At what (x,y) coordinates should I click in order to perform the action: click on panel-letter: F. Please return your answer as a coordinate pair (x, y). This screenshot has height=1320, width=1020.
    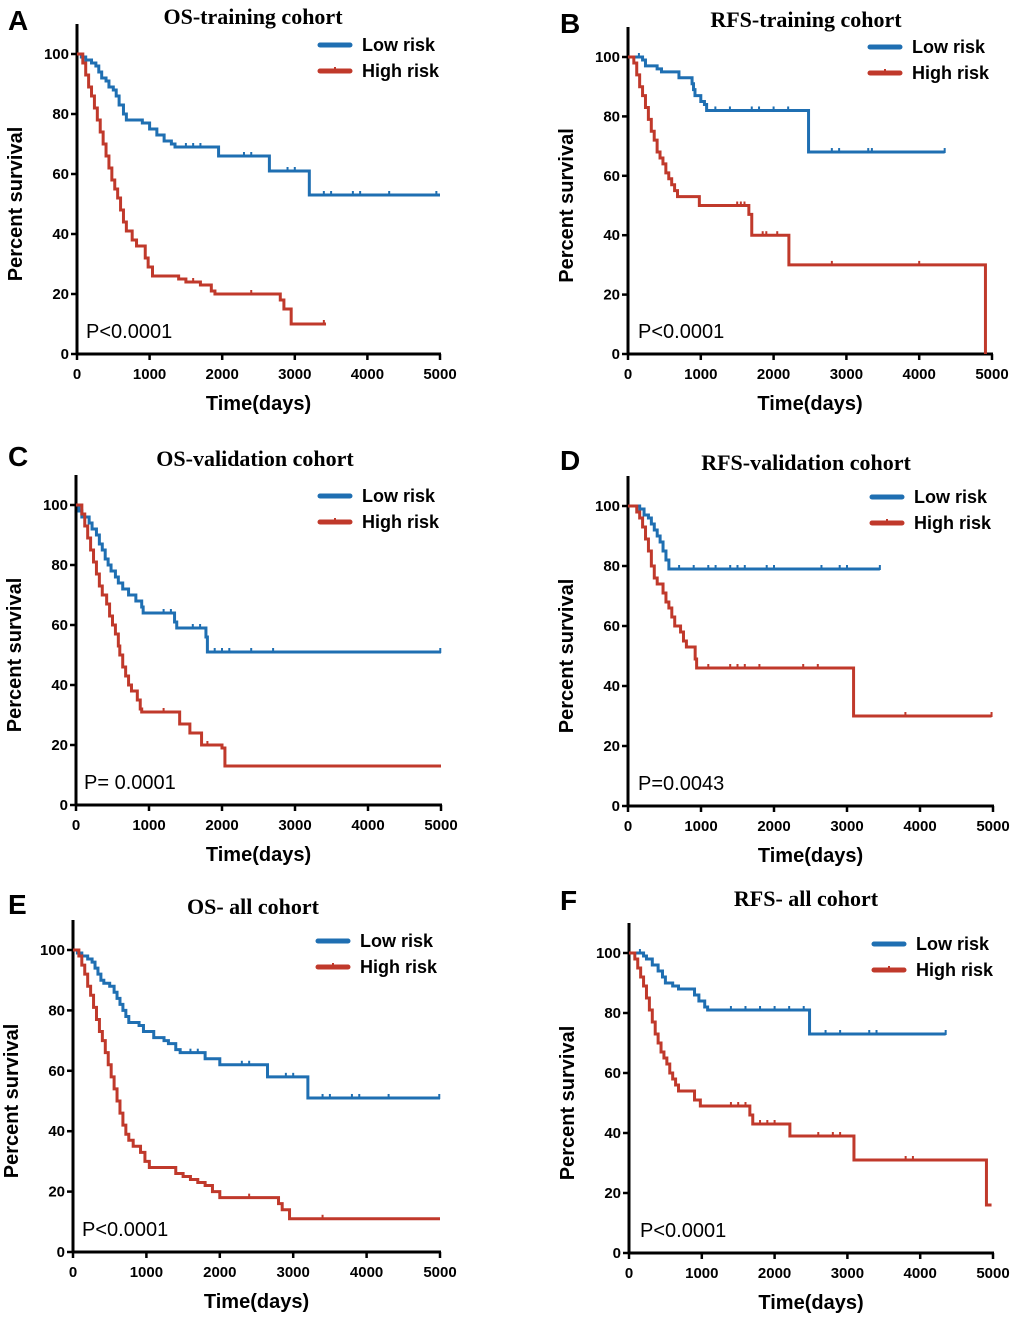
    Looking at the image, I should click on (568, 900).